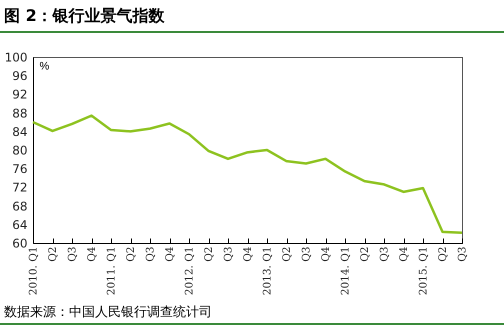 The image size is (504, 334). What do you see at coordinates (20, 113) in the screenshot?
I see `y-tick-label: 88` at bounding box center [20, 113].